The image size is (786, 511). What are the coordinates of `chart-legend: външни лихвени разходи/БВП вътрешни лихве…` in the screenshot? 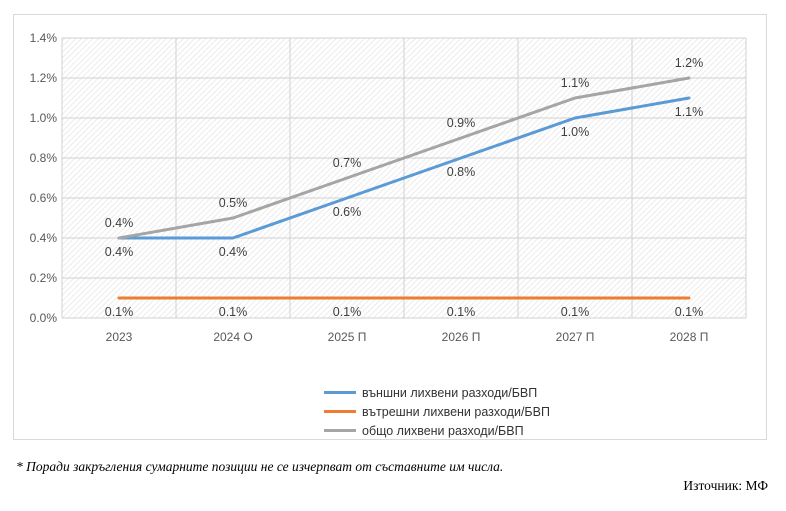 It's located at (484, 411).